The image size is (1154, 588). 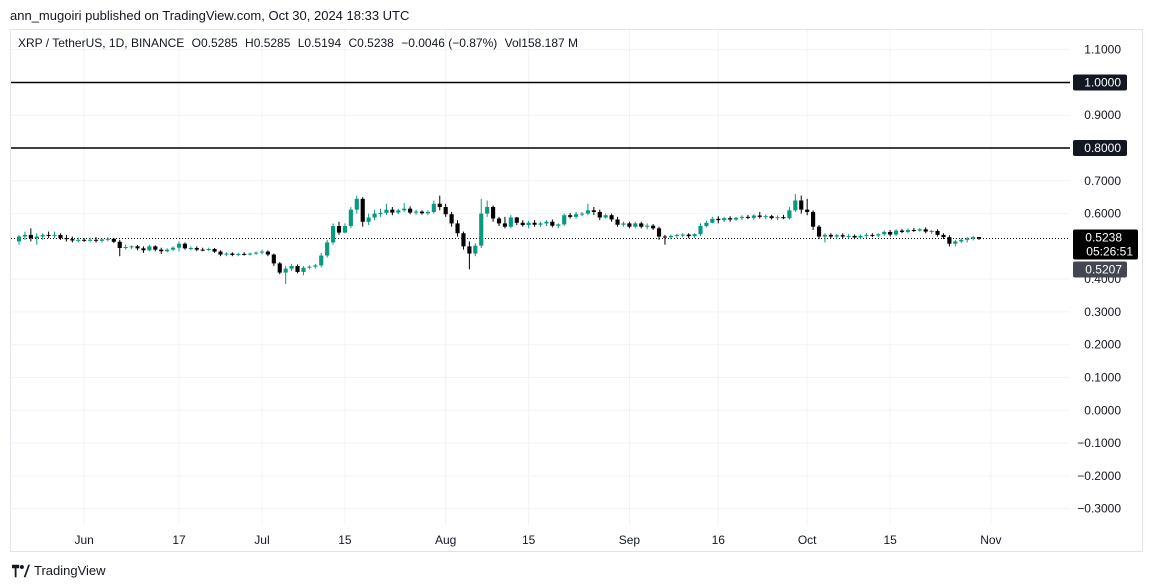 I want to click on y-tick-label: 0.6000, so click(x=1102, y=214).